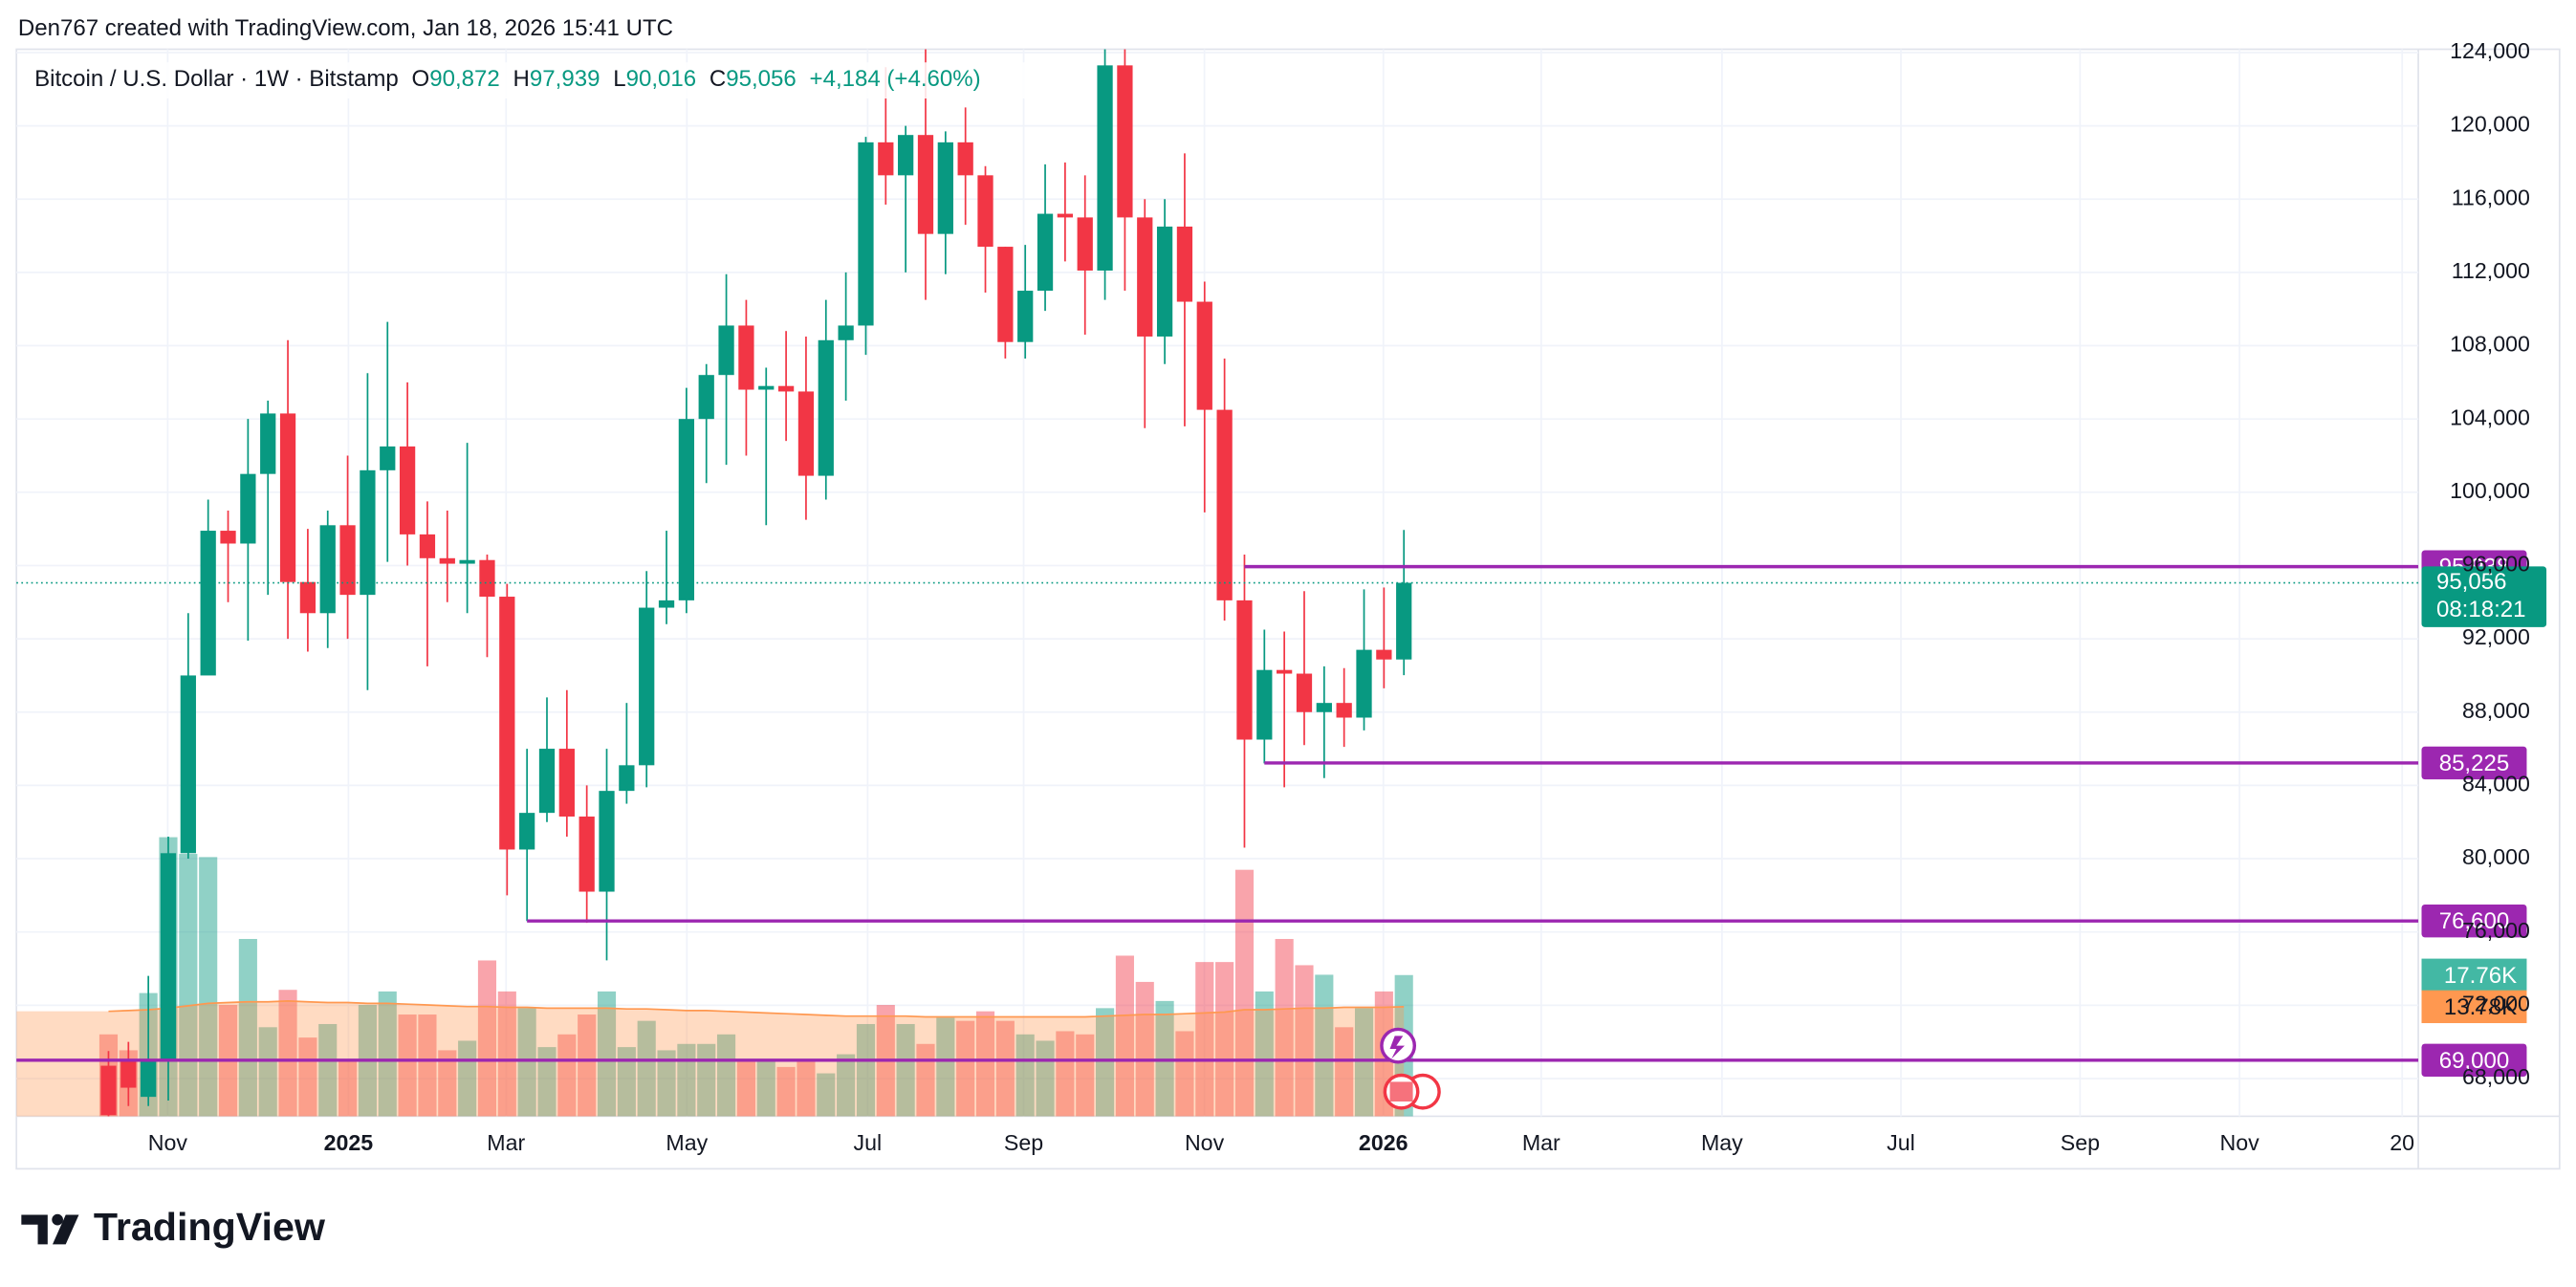  What do you see at coordinates (2484, 597) in the screenshot?
I see `last-price-bg` at bounding box center [2484, 597].